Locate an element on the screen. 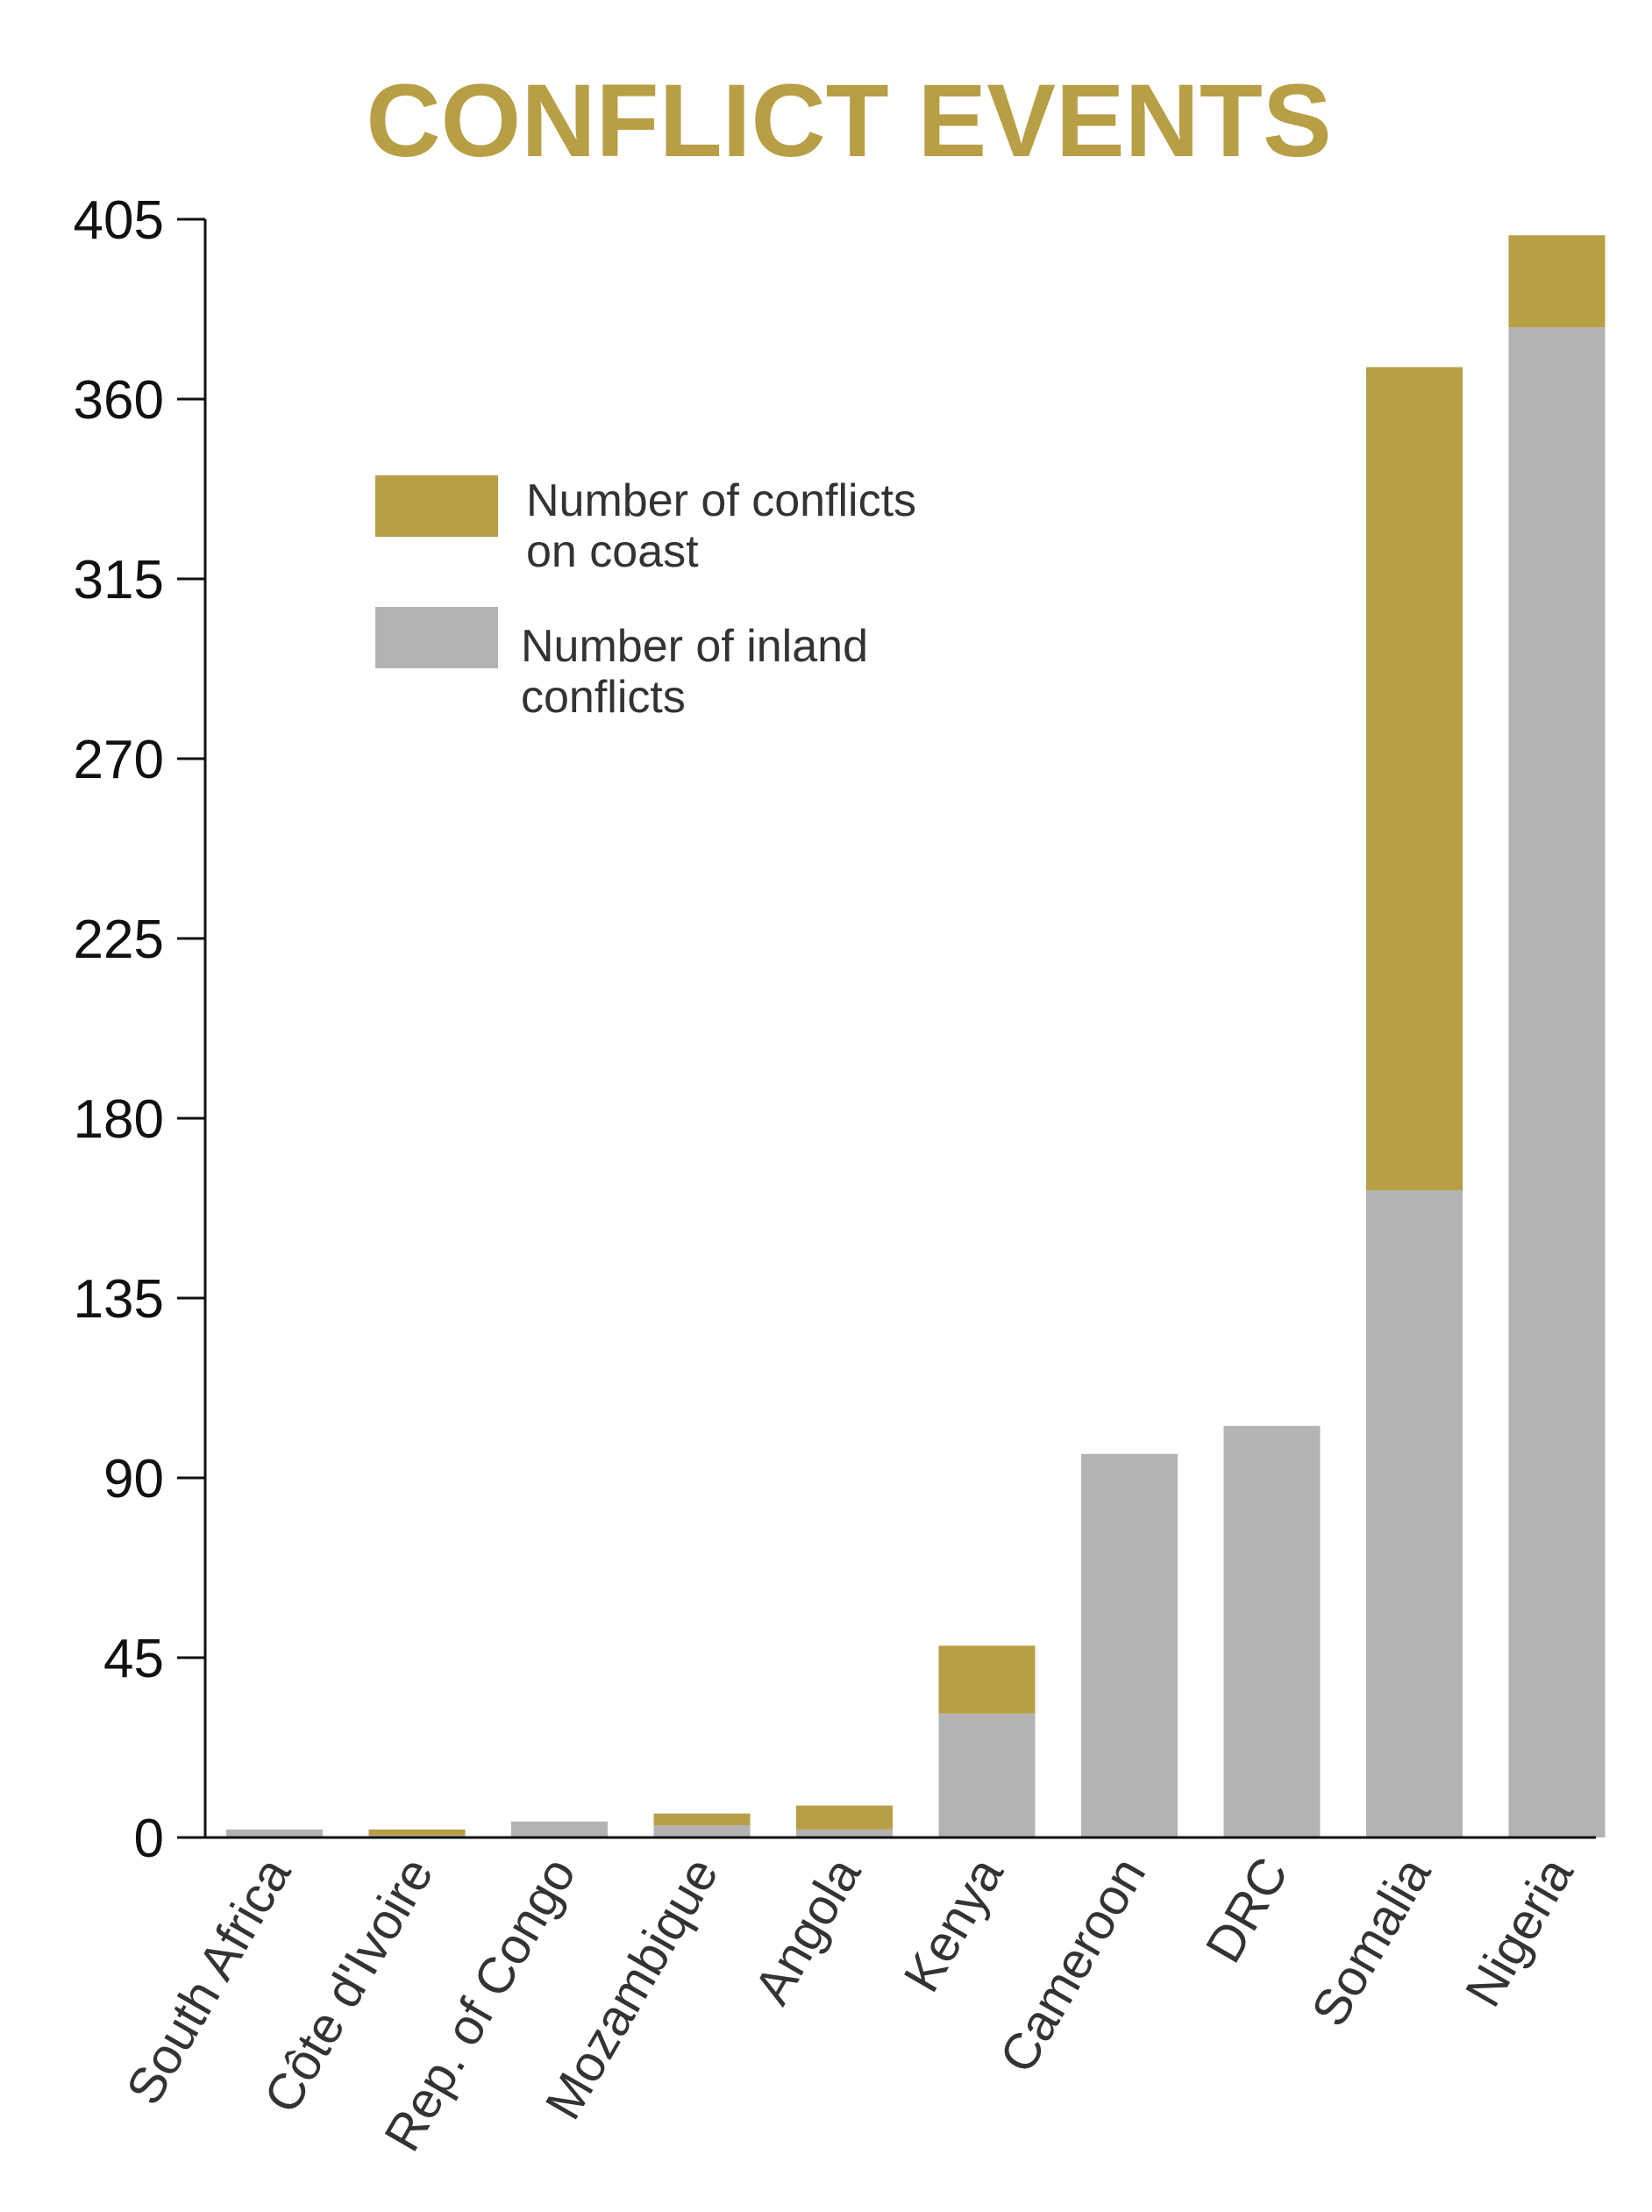 The image size is (1652, 2212). bar-inland-angola is located at coordinates (844, 1833).